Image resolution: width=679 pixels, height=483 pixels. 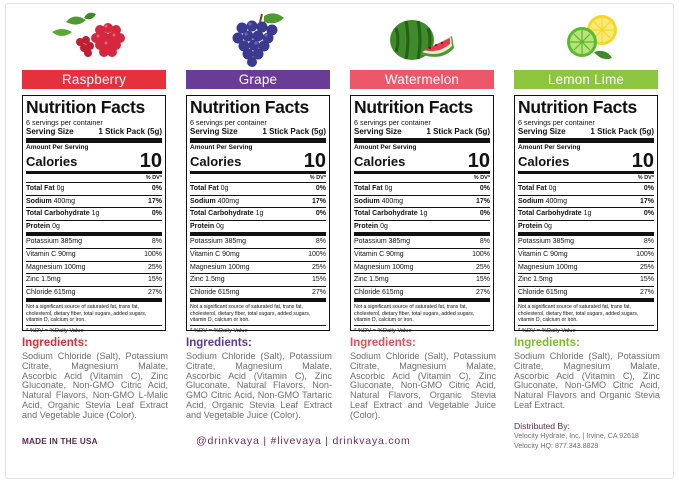 What do you see at coordinates (586, 79) in the screenshot?
I see `flavor-banner: Lemon Lime` at bounding box center [586, 79].